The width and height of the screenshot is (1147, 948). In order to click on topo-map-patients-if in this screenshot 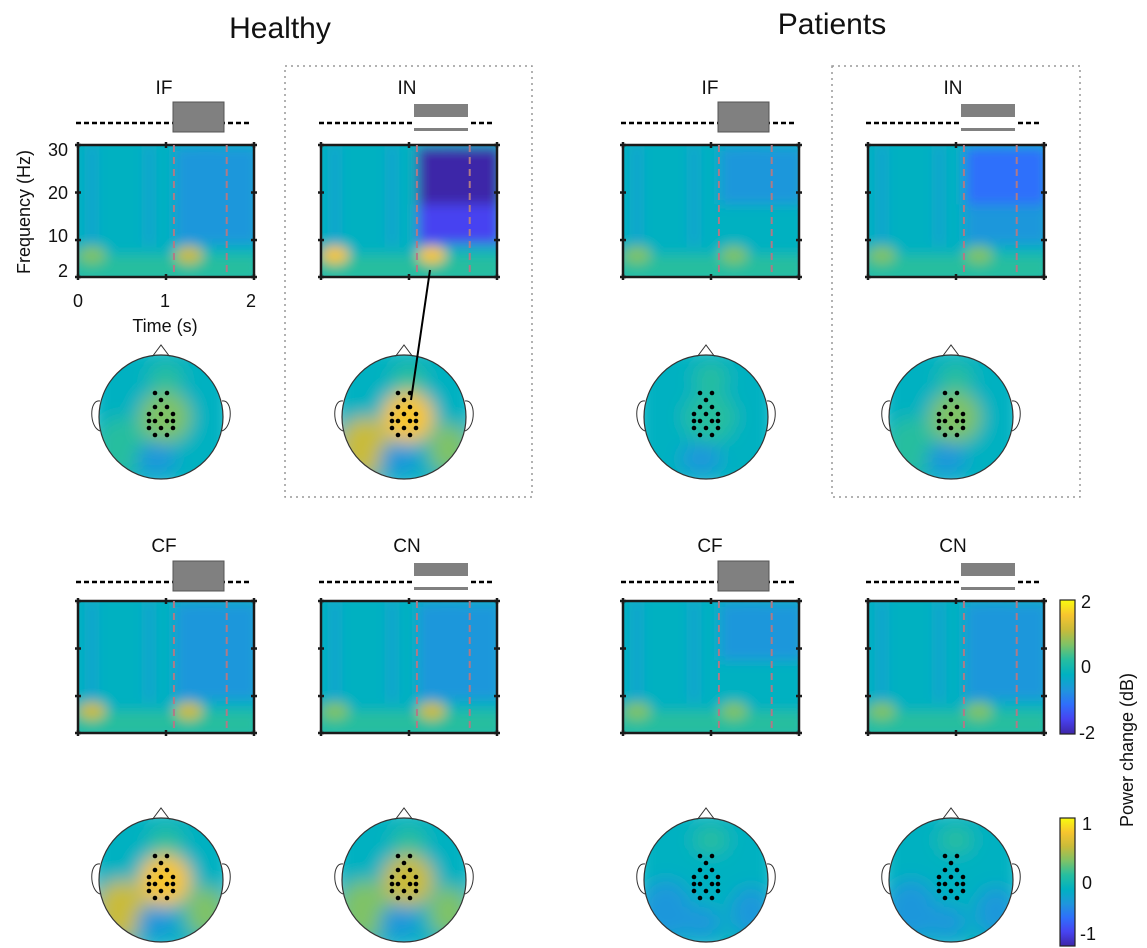, I will do `click(706, 412)`.